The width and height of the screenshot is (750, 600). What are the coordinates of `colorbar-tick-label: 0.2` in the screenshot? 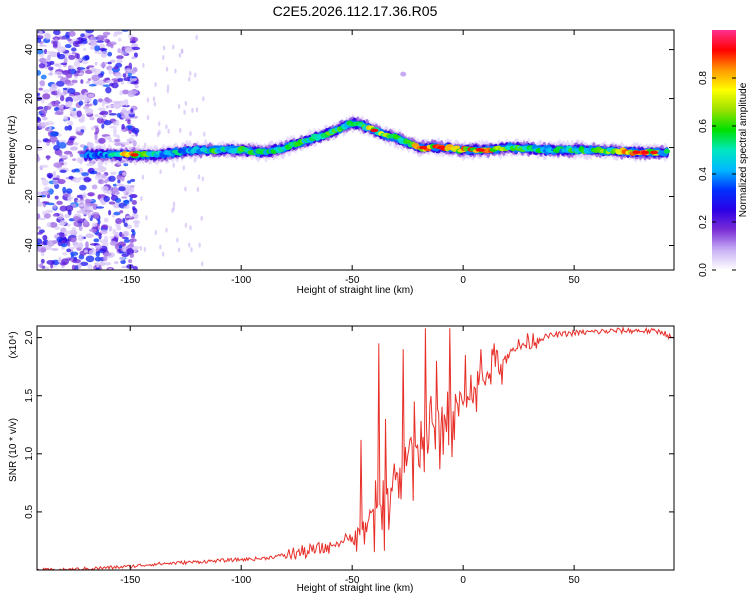 It's located at (703, 222).